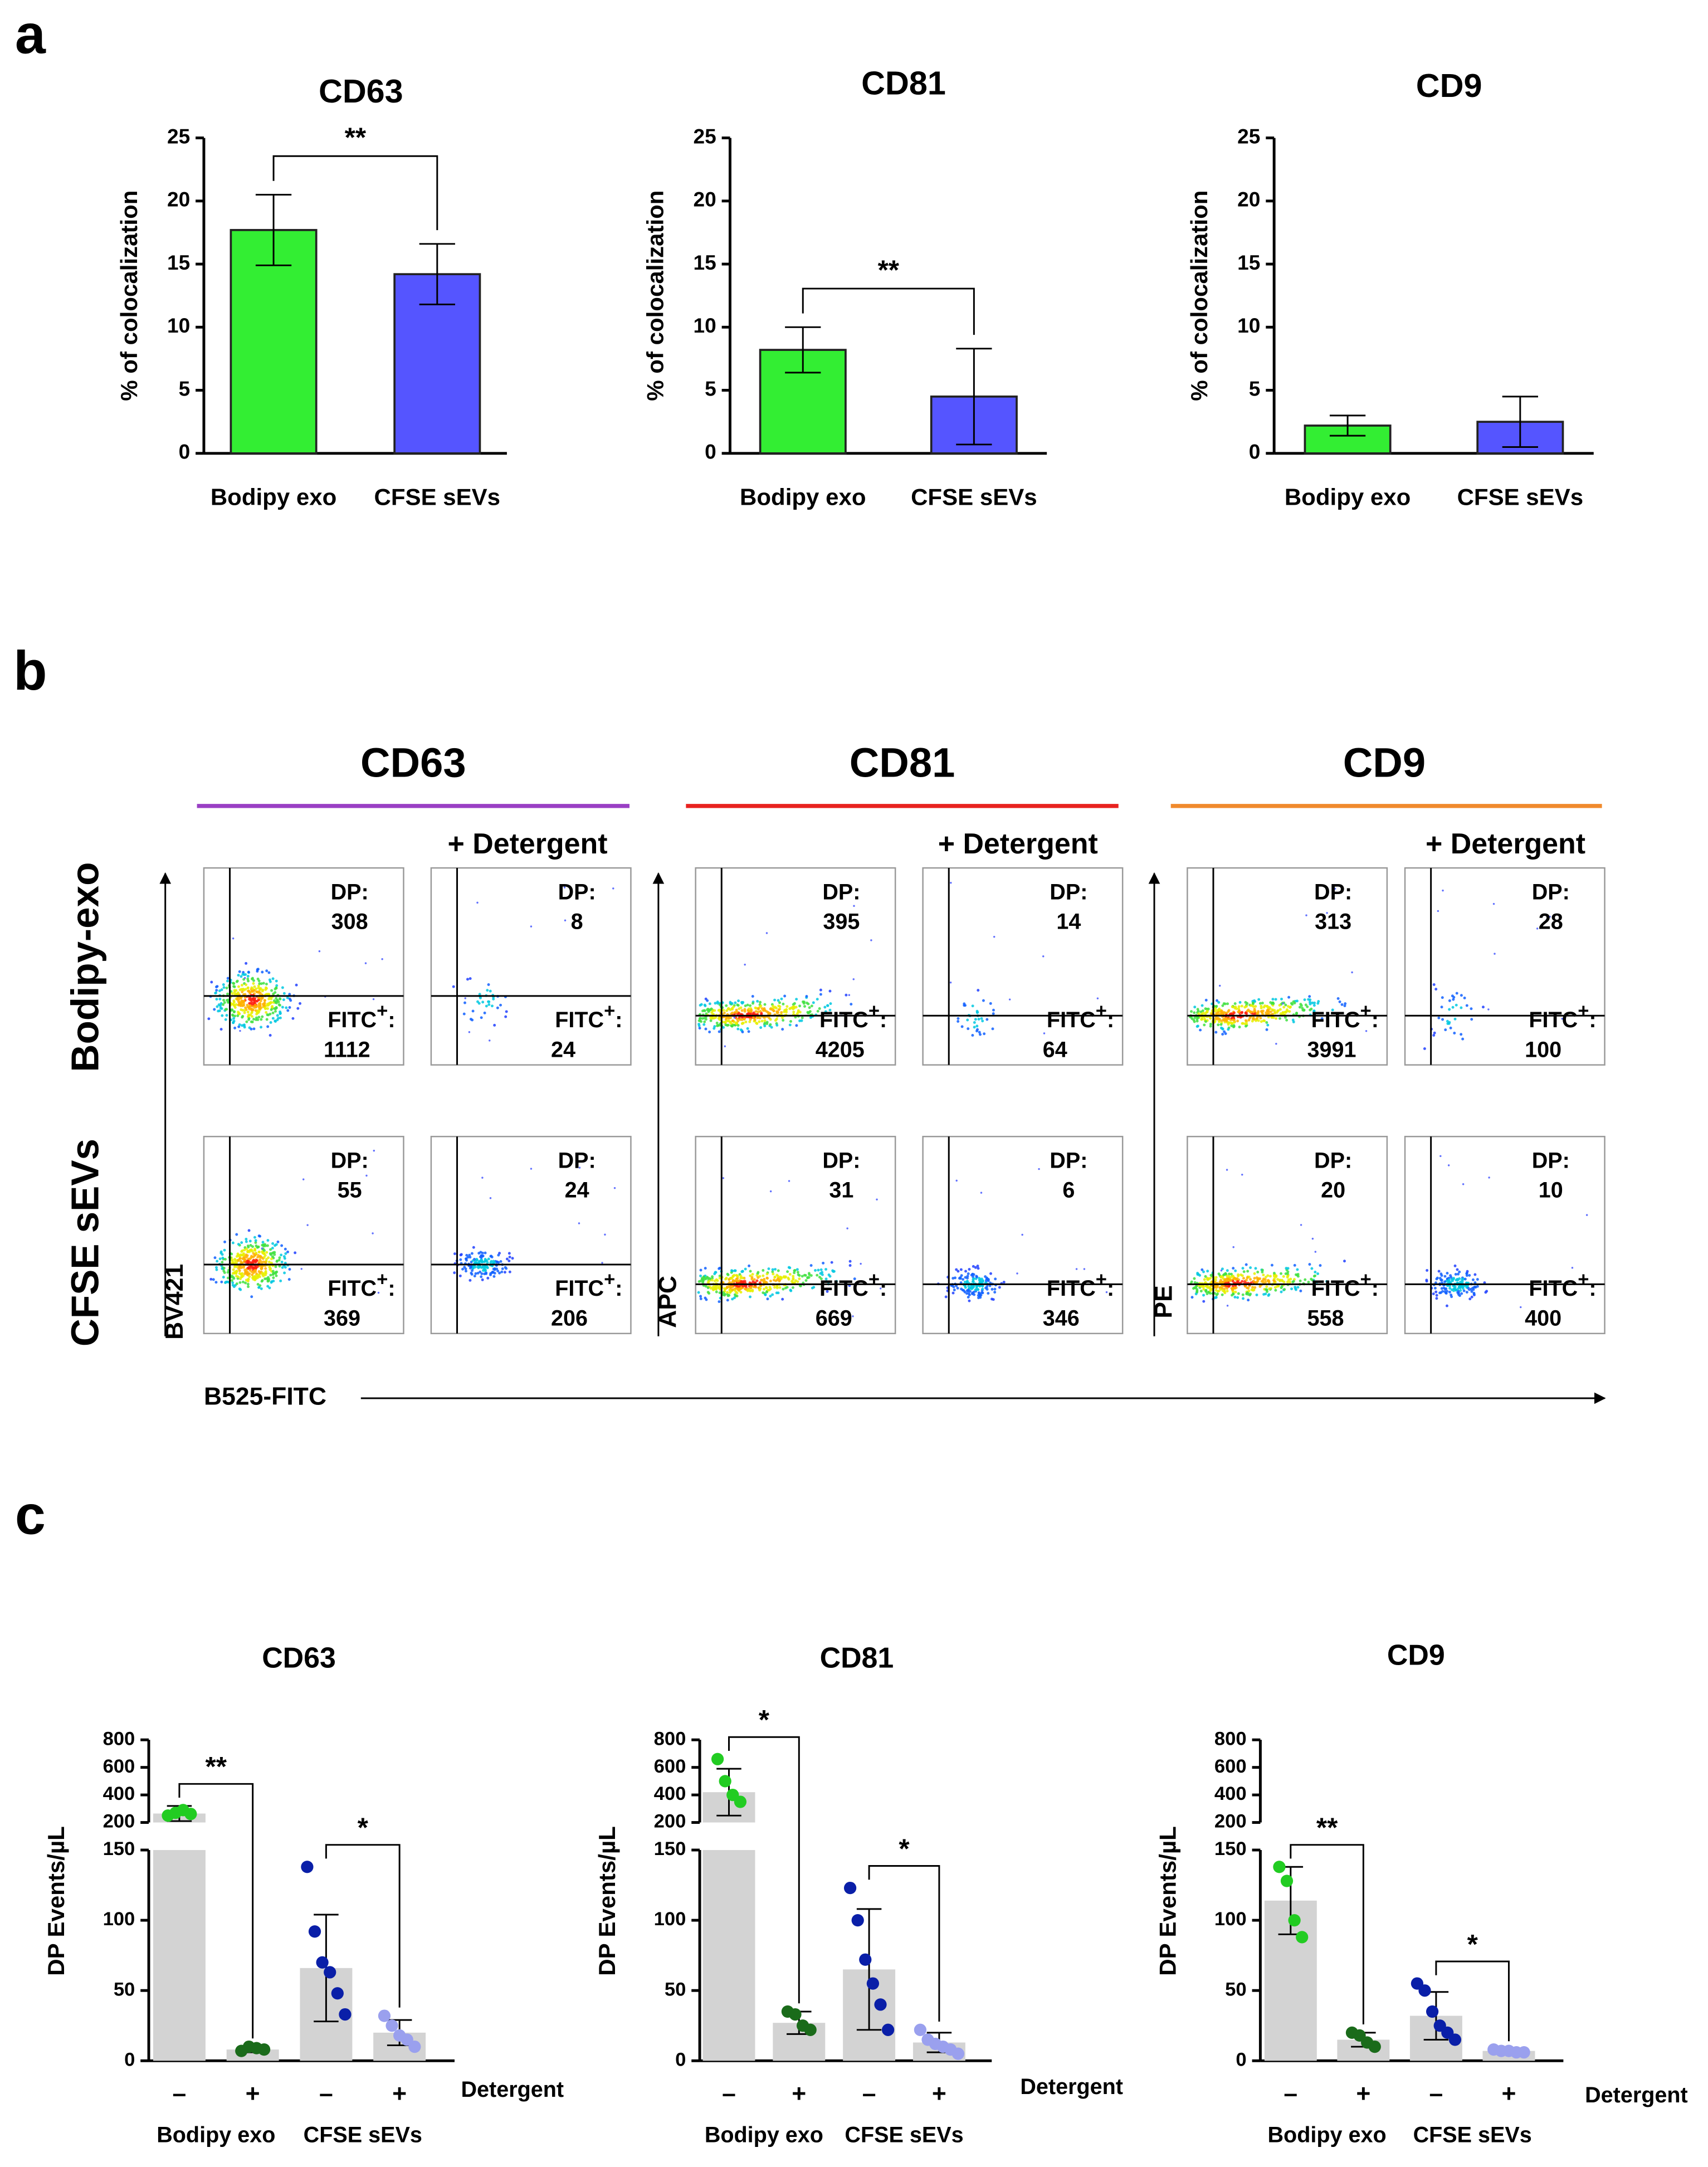 The image size is (1708, 2167). What do you see at coordinates (675, 1990) in the screenshot?
I see `y-tick-label: 50` at bounding box center [675, 1990].